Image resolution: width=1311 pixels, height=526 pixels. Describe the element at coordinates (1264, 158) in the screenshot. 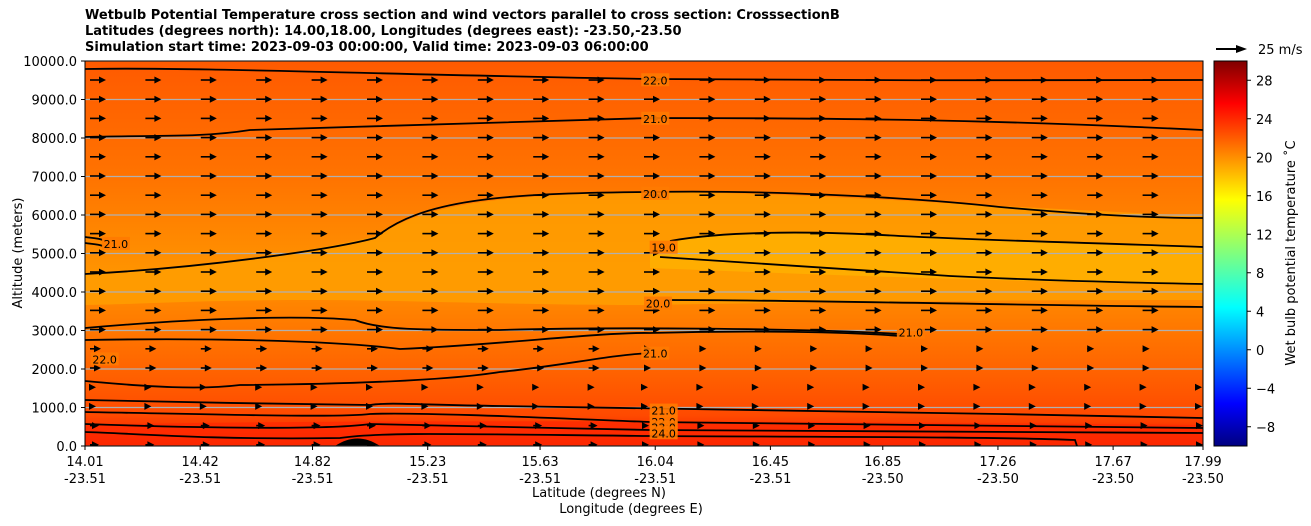

I see `colorbar-tick-label: 20` at that location.